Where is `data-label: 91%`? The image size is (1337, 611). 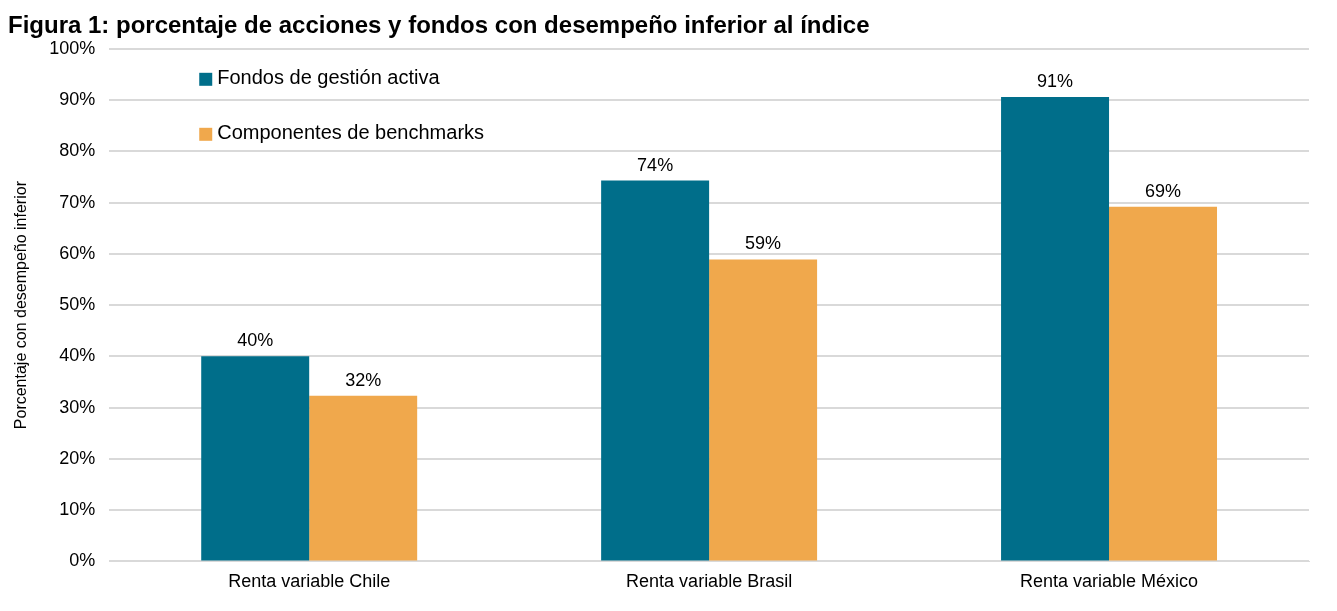 data-label: 91% is located at coordinates (1055, 80).